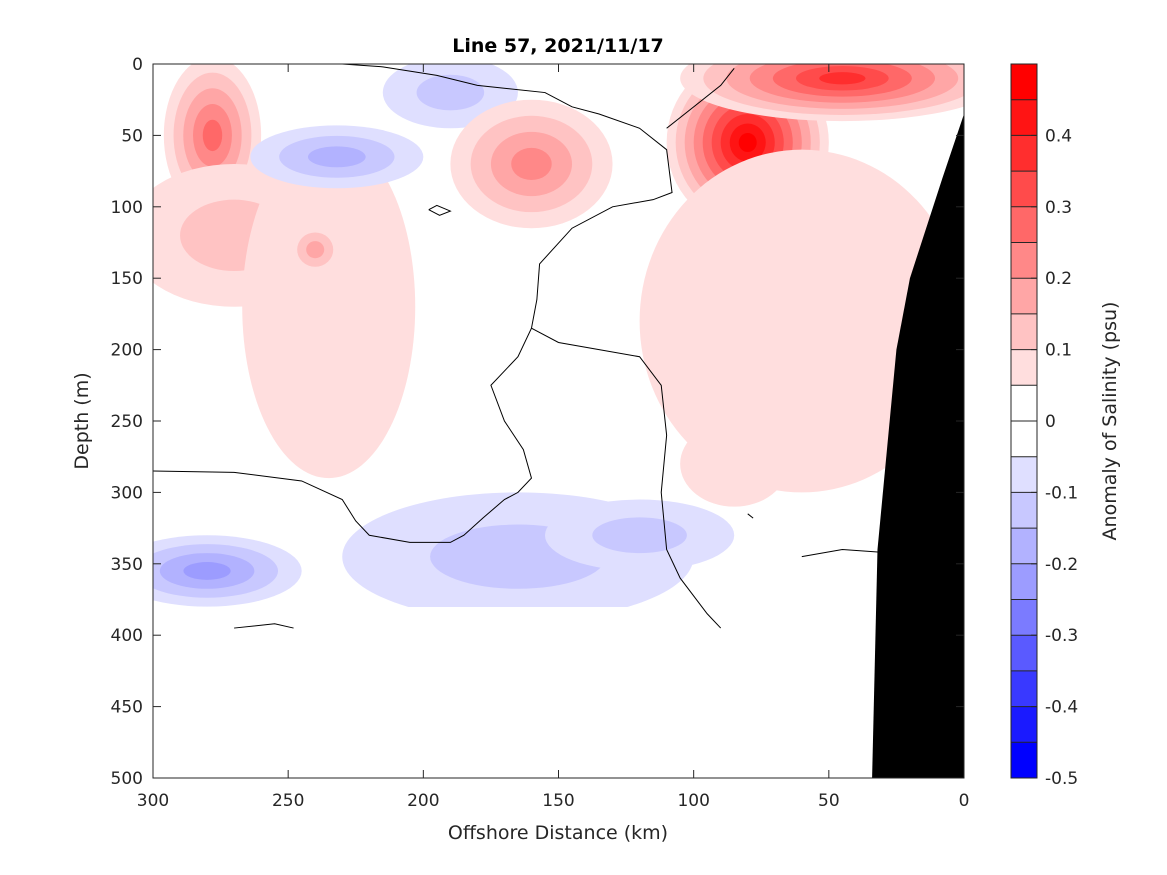 This screenshot has height=875, width=1167. What do you see at coordinates (1058, 208) in the screenshot?
I see `colorbar-tick-label: 0.3` at bounding box center [1058, 208].